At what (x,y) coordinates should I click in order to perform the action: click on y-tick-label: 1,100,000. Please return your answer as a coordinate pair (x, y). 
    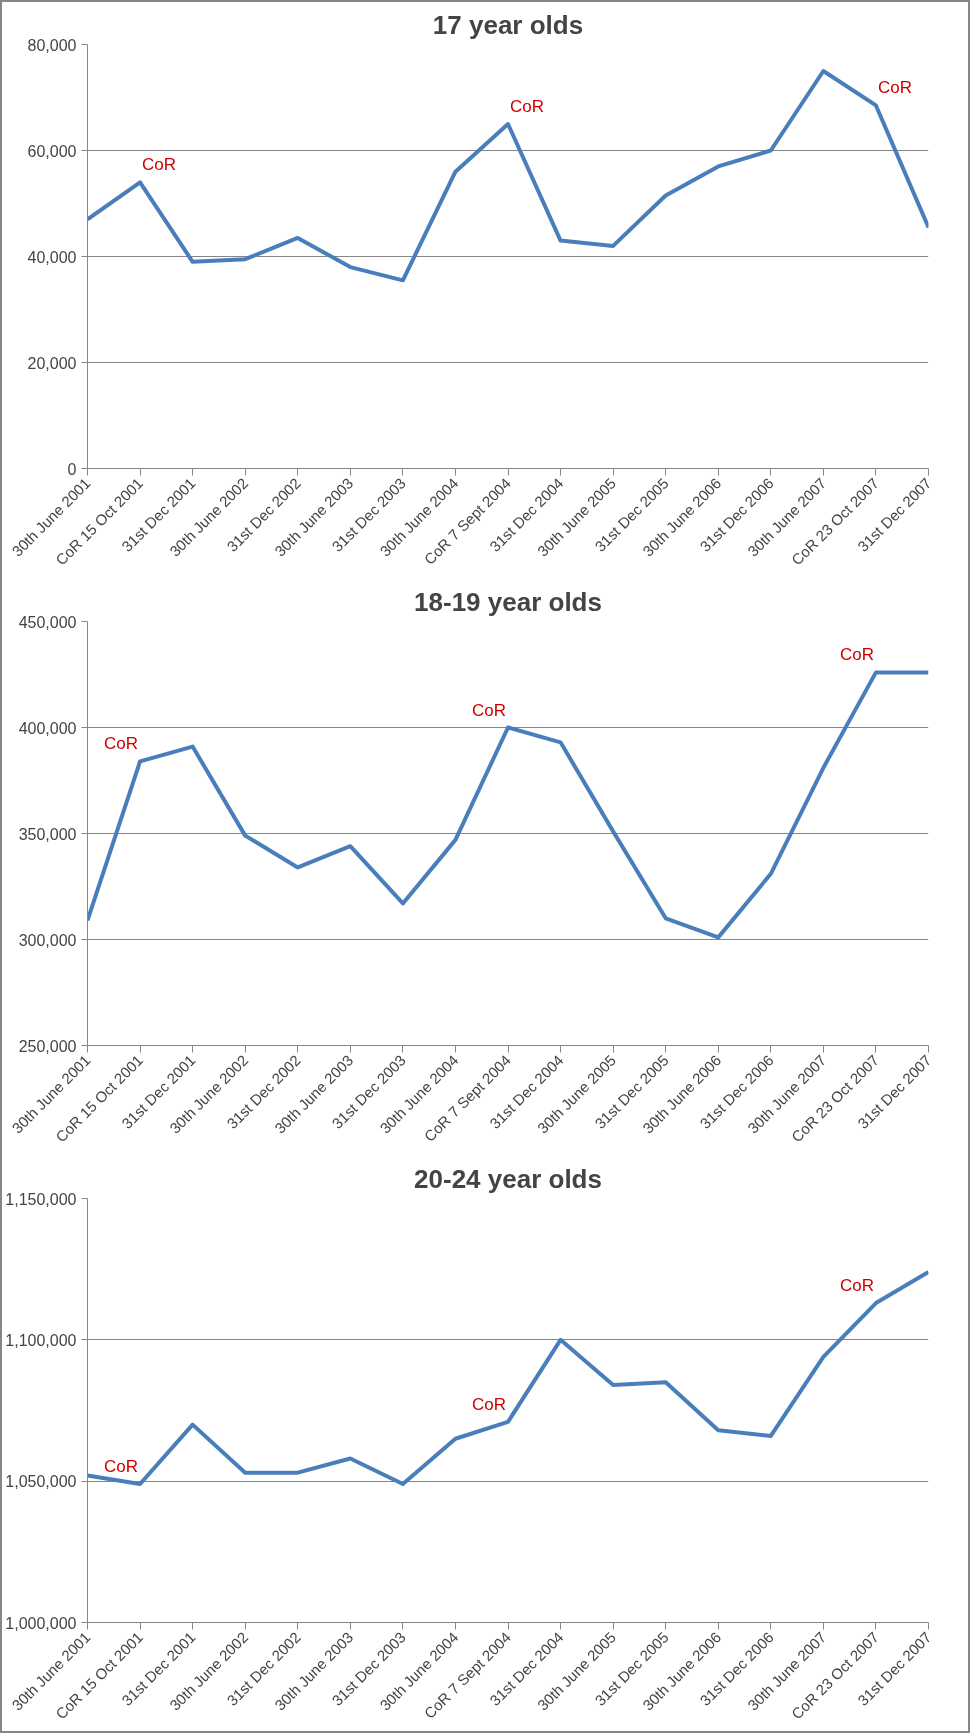
    Looking at the image, I should click on (41, 1340).